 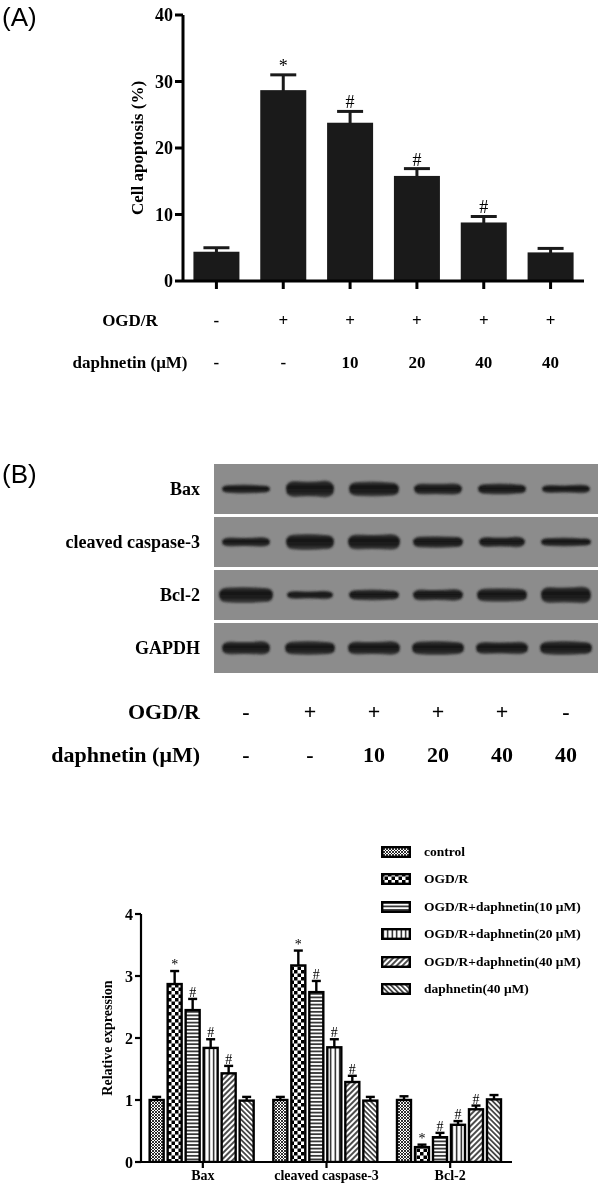 I want to click on legend-label: OGD/R+daphnetin(40 μM), so click(x=502, y=961).